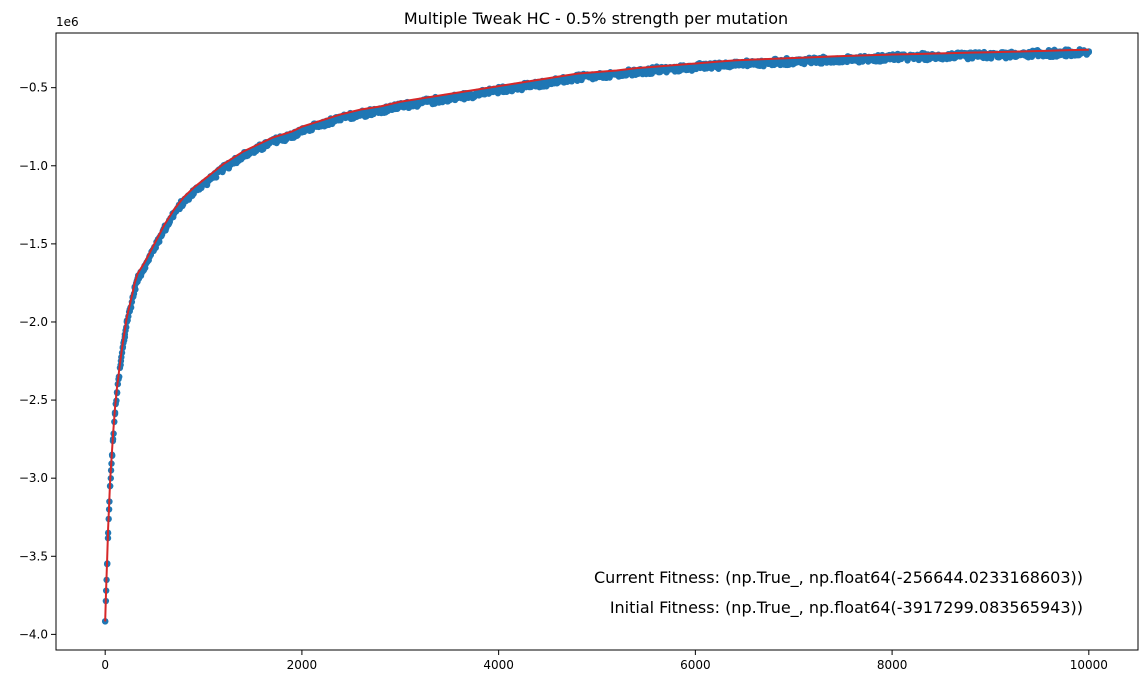 This screenshot has height=686, width=1148. What do you see at coordinates (105, 665) in the screenshot?
I see `x-tick-label: 0` at bounding box center [105, 665].